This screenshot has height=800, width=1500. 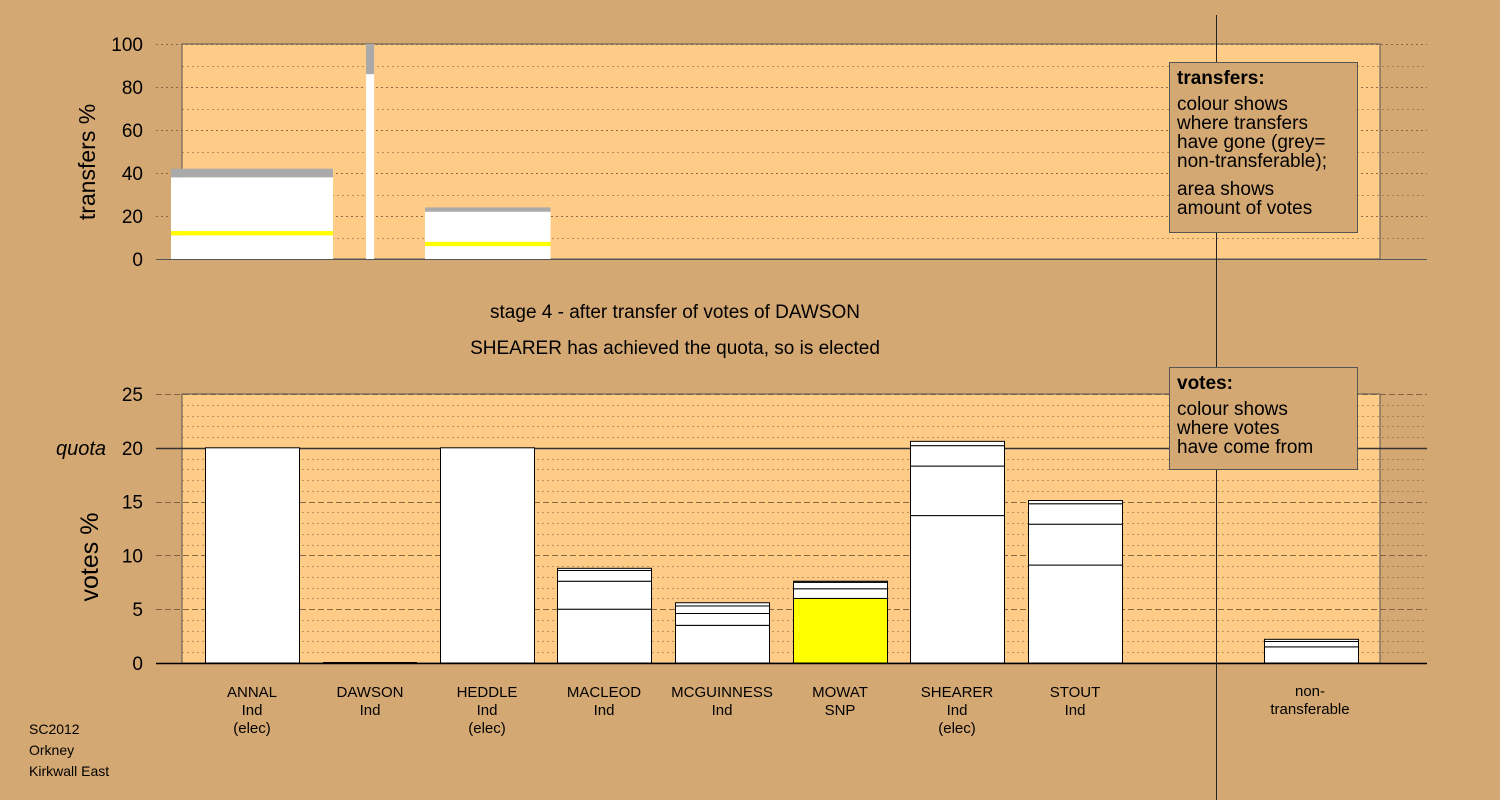 I want to click on transfers-y-tick-label: 80, so click(x=132, y=88).